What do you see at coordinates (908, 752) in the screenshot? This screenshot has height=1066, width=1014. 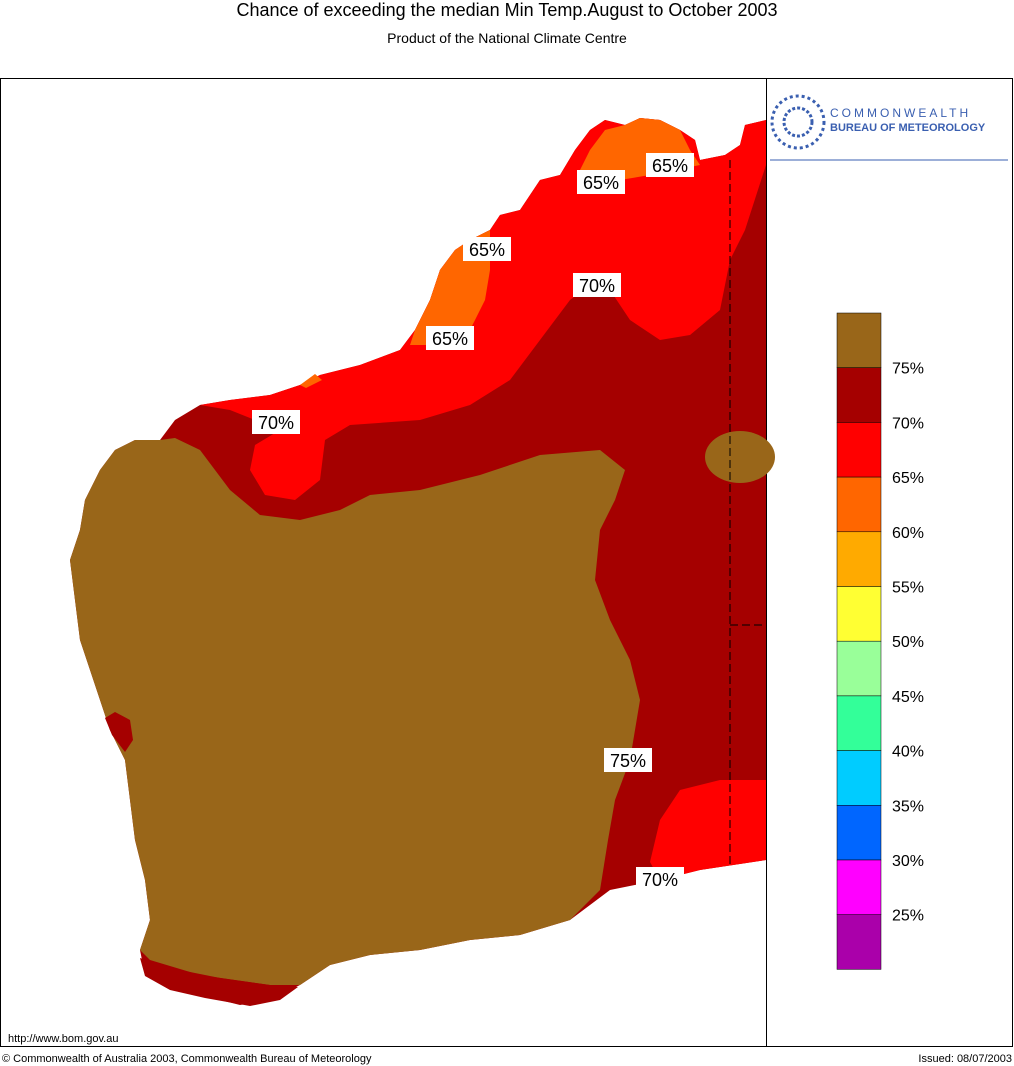 I see `legend-label: 40%` at bounding box center [908, 752].